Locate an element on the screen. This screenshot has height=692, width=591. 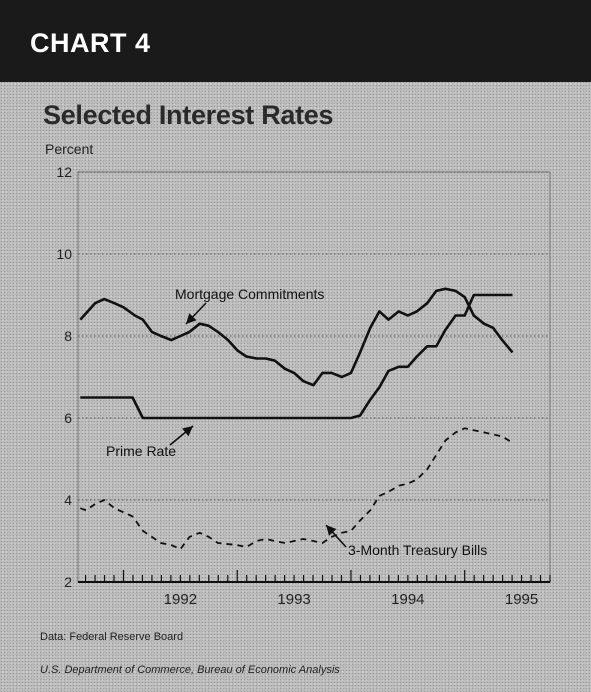
y-tick-label: 8 is located at coordinates (68, 336).